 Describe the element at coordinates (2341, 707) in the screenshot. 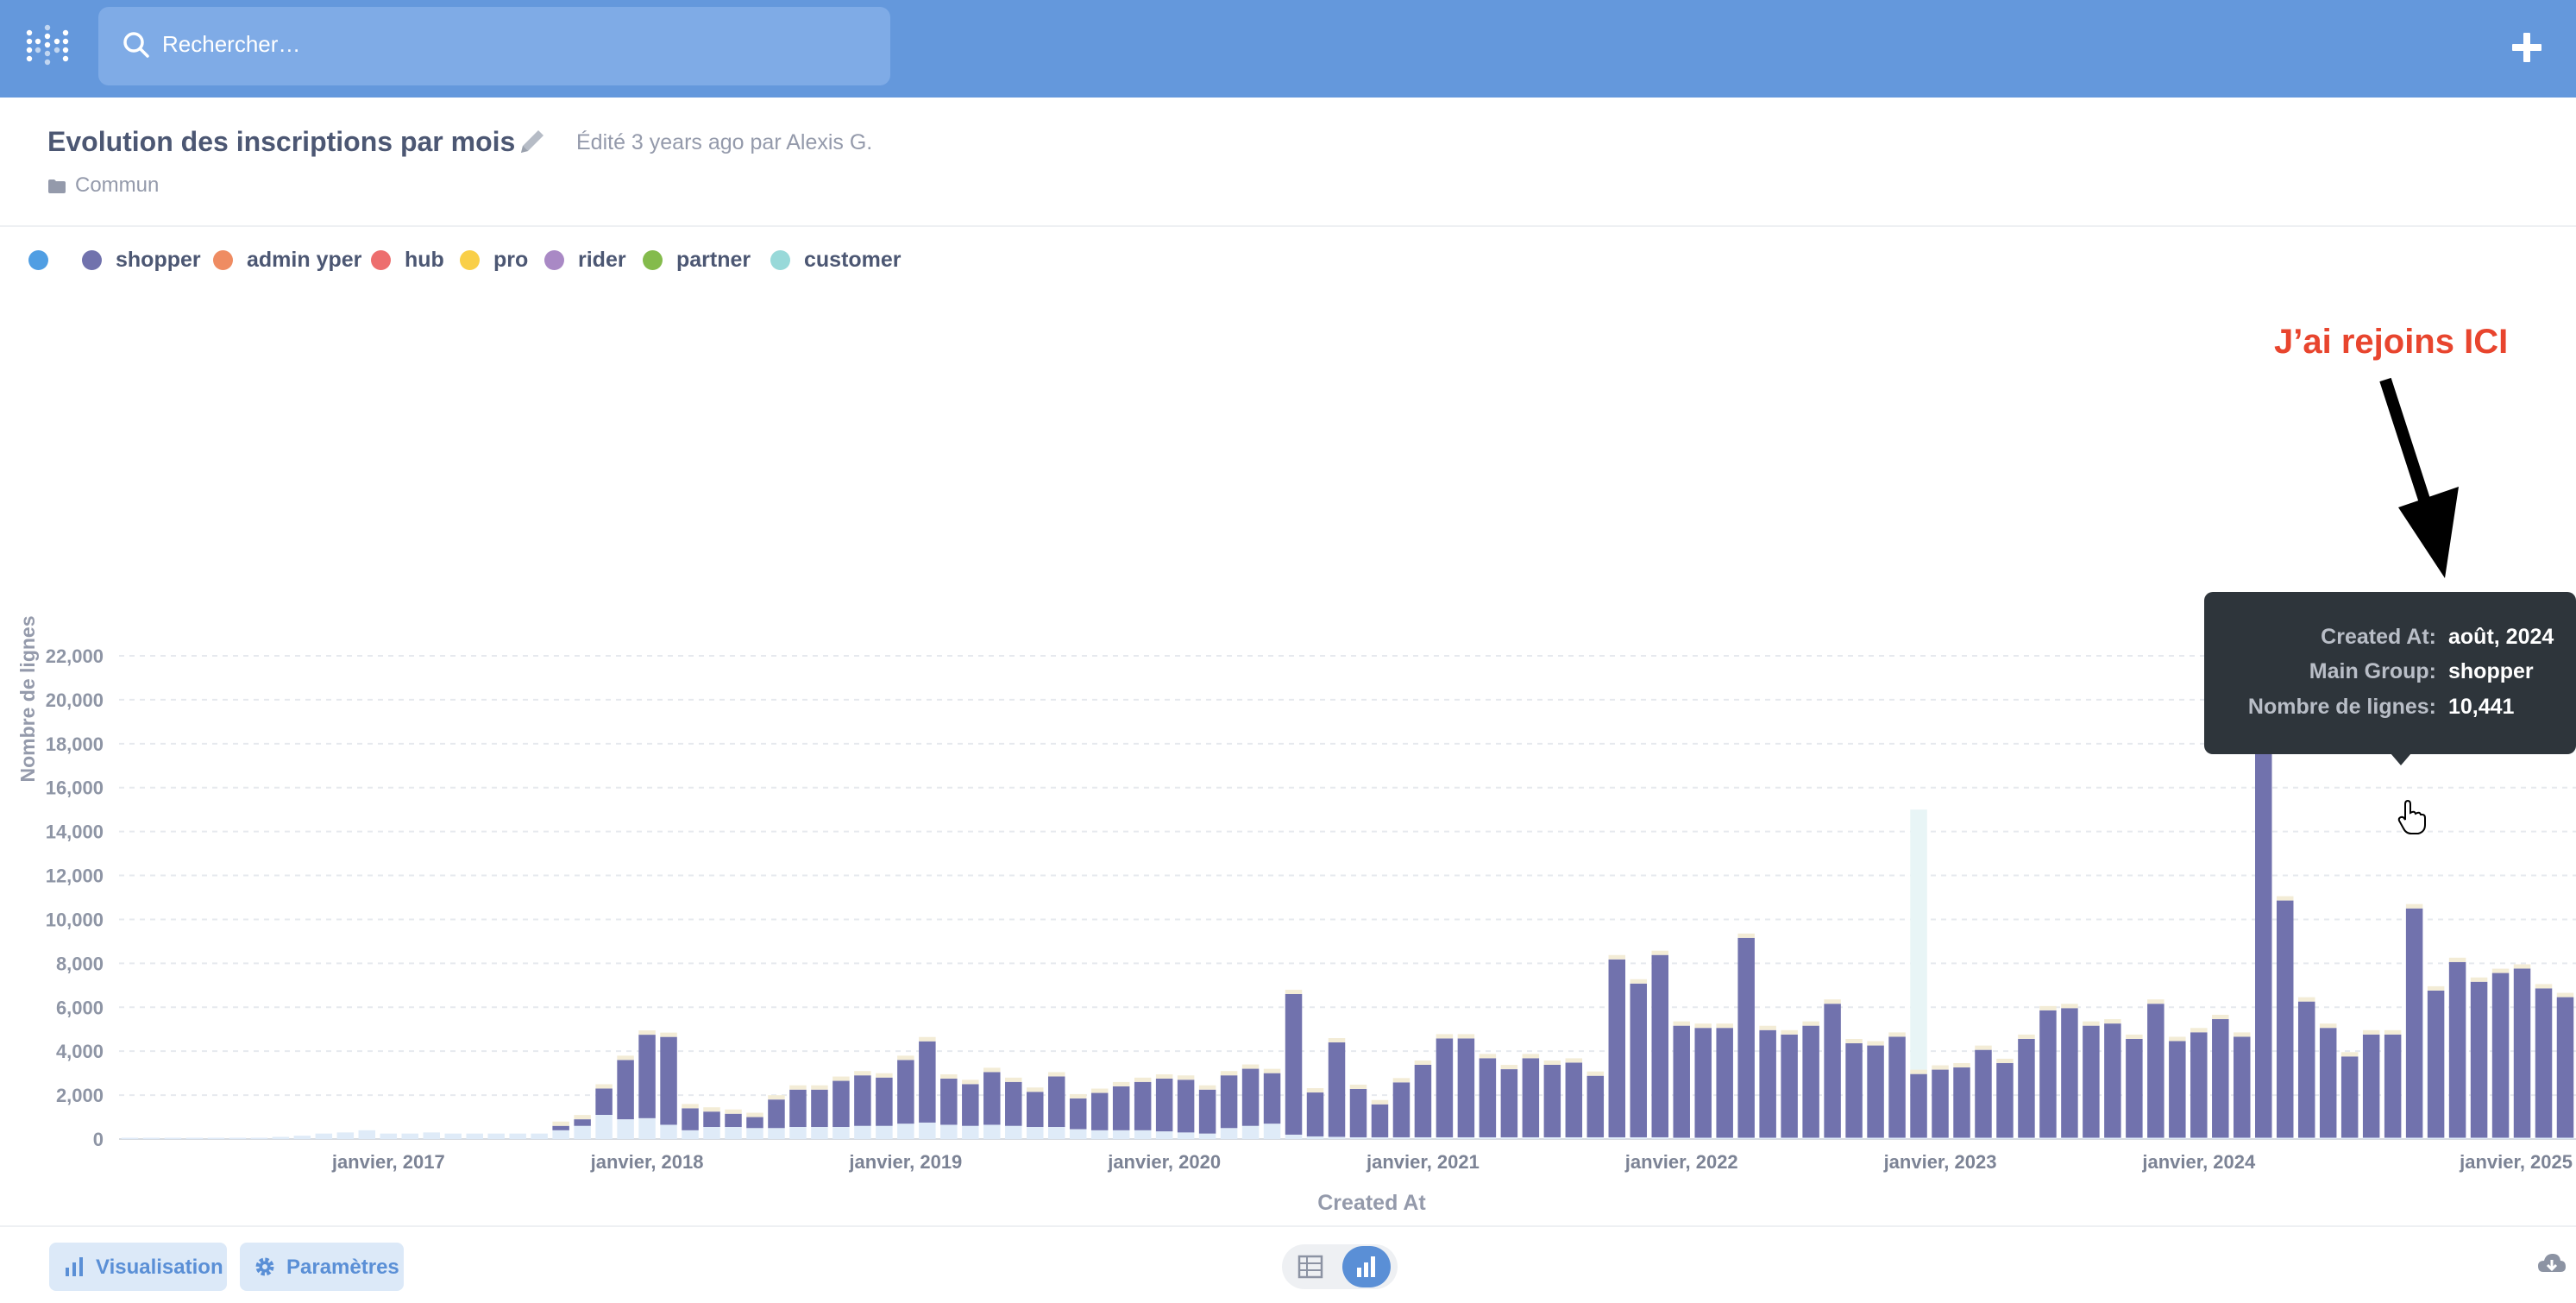

I see `tooltip-key: Nombre de lignes:` at that location.